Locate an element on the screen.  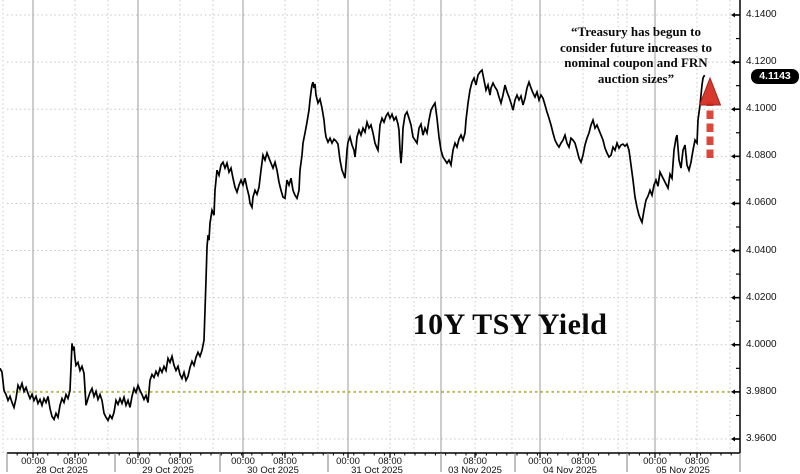
up-arrow-head is located at coordinates (710, 91).